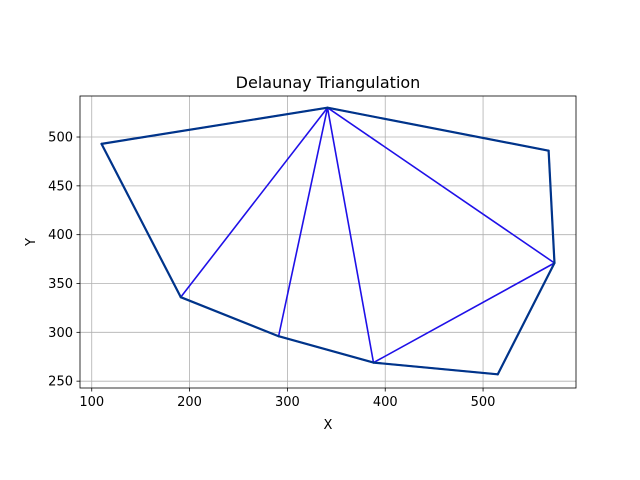  What do you see at coordinates (287, 402) in the screenshot?
I see `x-tick-label: 300` at bounding box center [287, 402].